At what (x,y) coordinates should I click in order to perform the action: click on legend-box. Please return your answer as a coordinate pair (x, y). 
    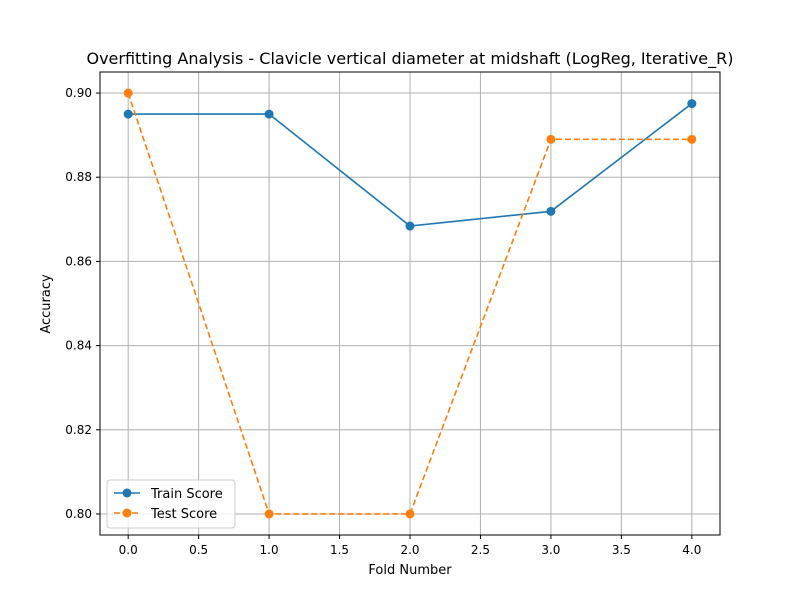
    Looking at the image, I should click on (171, 504).